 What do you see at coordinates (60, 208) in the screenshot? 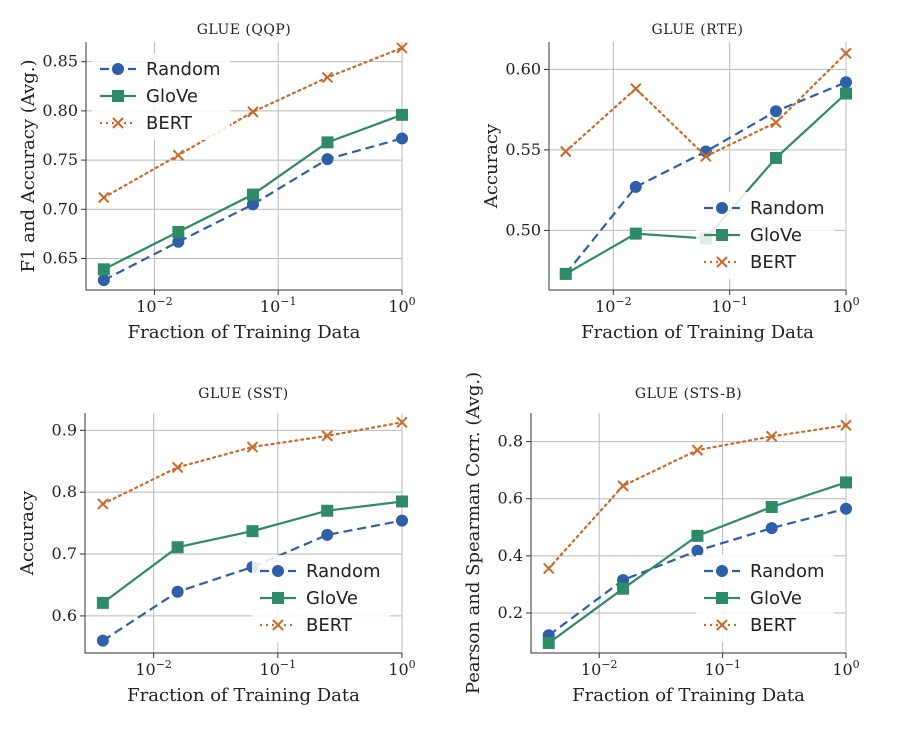
I see `y-tick-label: 0.70` at bounding box center [60, 208].